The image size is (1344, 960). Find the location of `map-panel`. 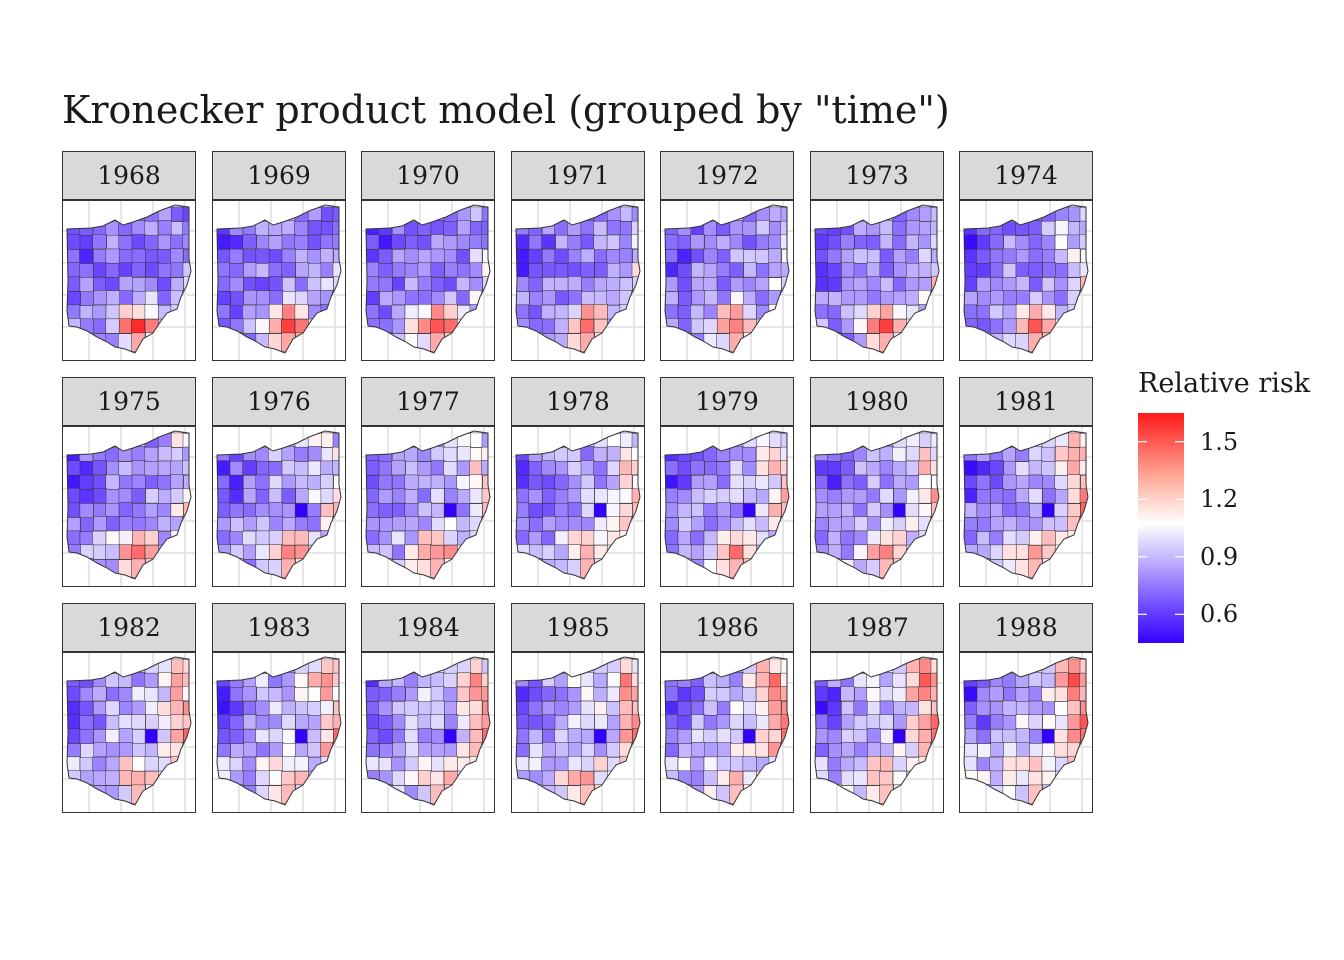

map-panel is located at coordinates (877, 506).